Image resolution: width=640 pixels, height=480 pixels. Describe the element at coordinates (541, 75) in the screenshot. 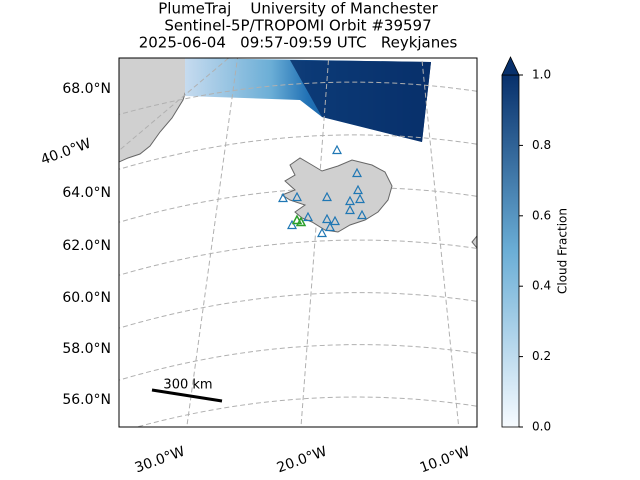

I see `colorbar-tick-label: 1.0` at that location.